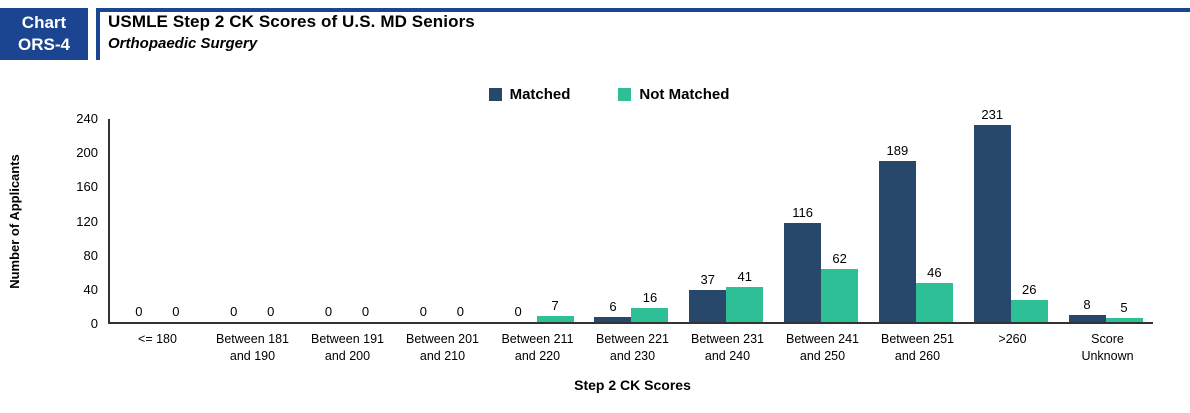 The image size is (1190, 413). Describe the element at coordinates (727, 355) in the screenshot. I see `x-tick-label-line: and 240` at that location.